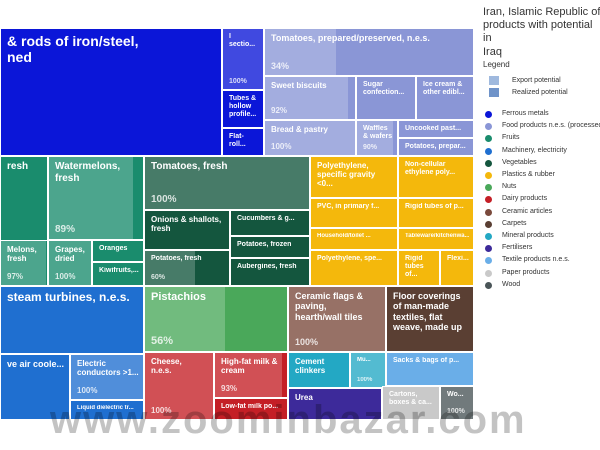 The image size is (600, 450). I want to click on legend-item: Fertilisers, so click(541, 249).